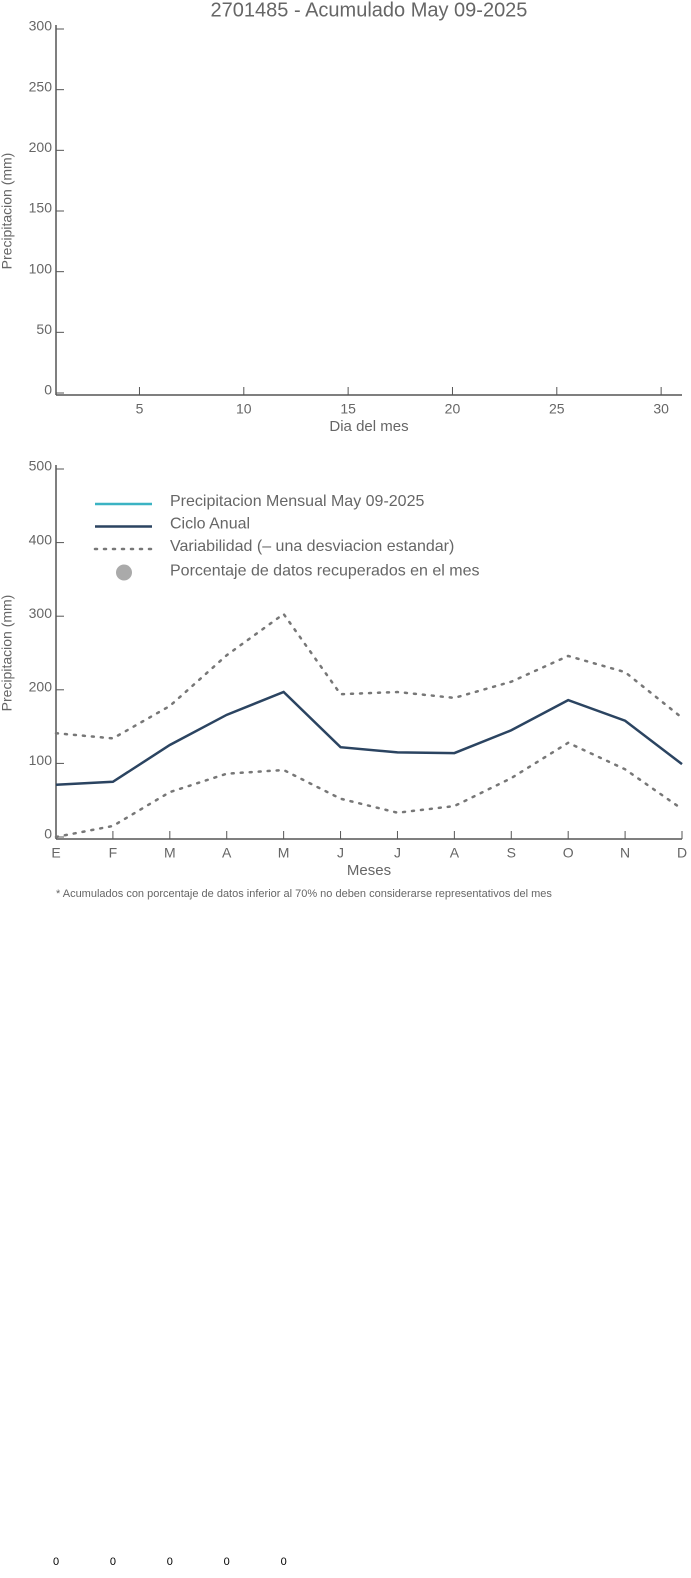 This screenshot has width=691, height=1578. What do you see at coordinates (682, 853) in the screenshot?
I see `x-tick-label: D` at bounding box center [682, 853].